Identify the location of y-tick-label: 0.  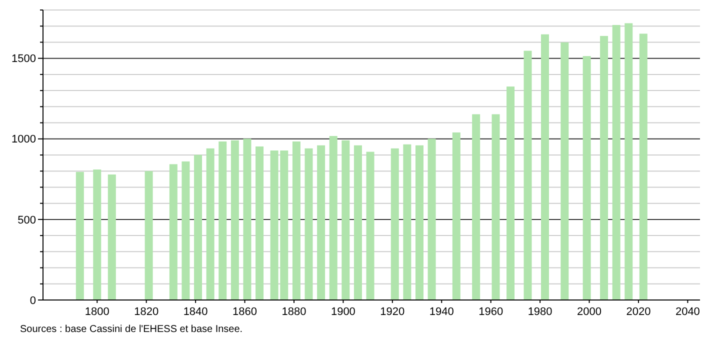
(33, 300).